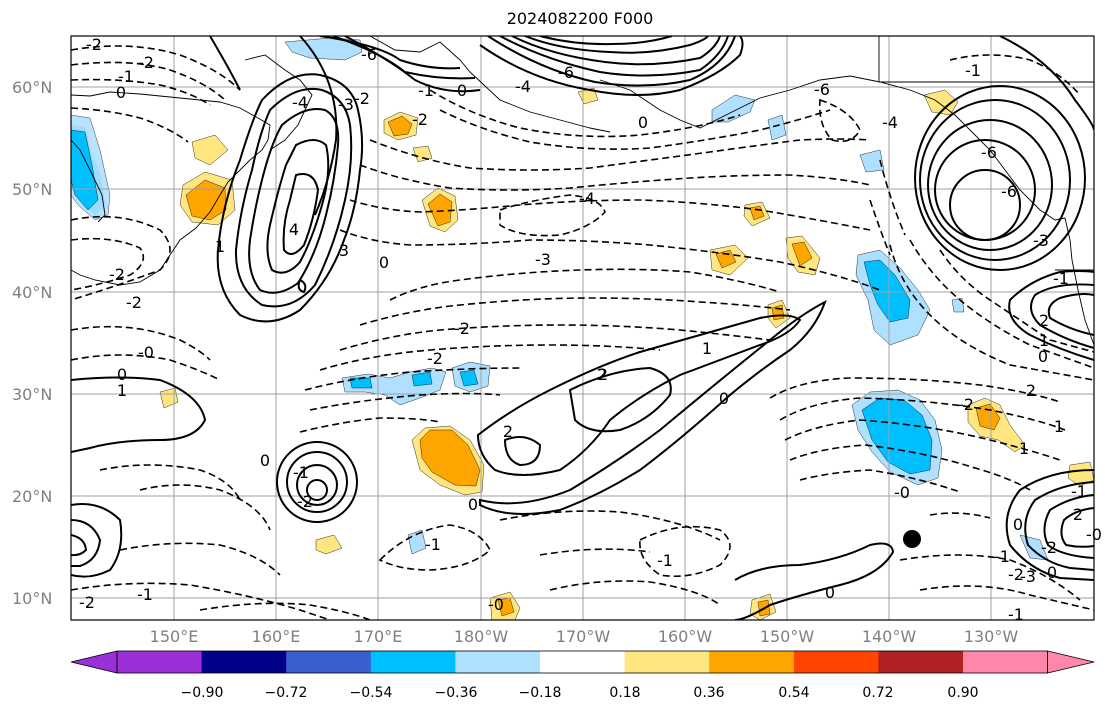 The width and height of the screenshot is (1105, 712). Describe the element at coordinates (481, 636) in the screenshot. I see `lon-label-180w: 180°W` at that location.